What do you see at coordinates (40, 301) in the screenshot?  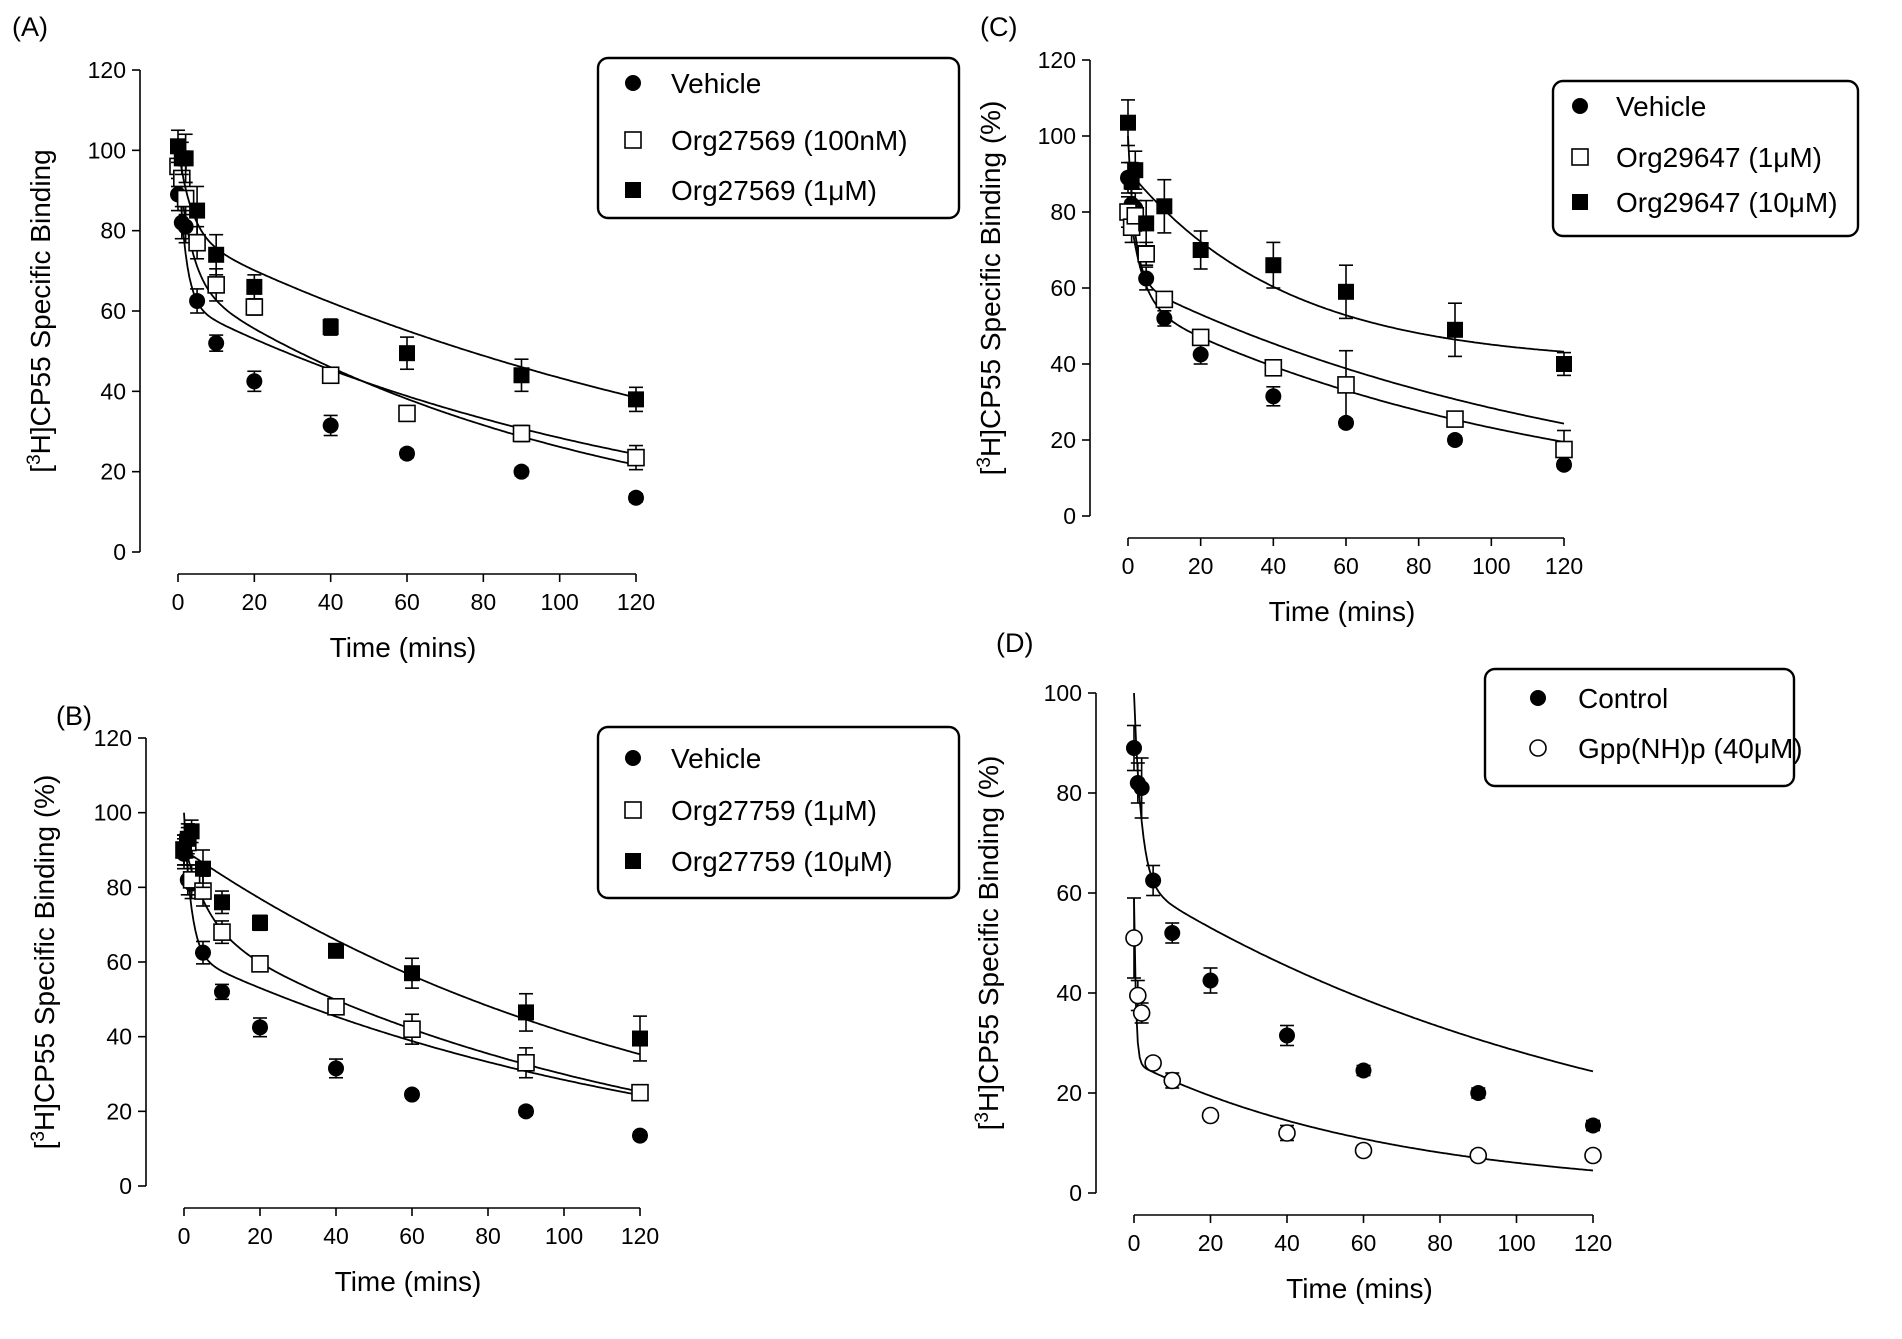 I see `y-axis-label-part: H]CP55 Specific Binding` at bounding box center [40, 301].